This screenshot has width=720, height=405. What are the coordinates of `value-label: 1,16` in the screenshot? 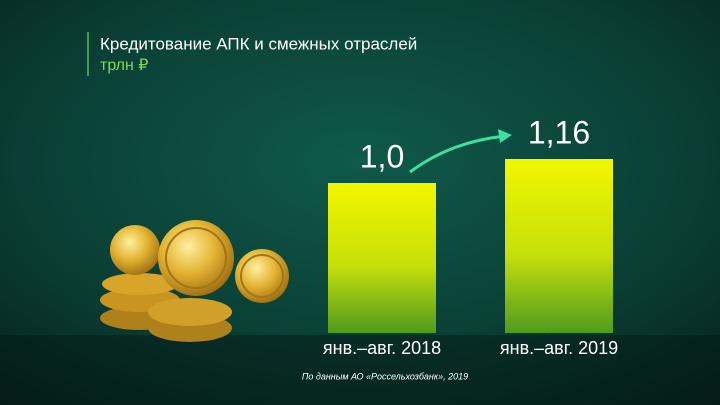 It's located at (559, 132).